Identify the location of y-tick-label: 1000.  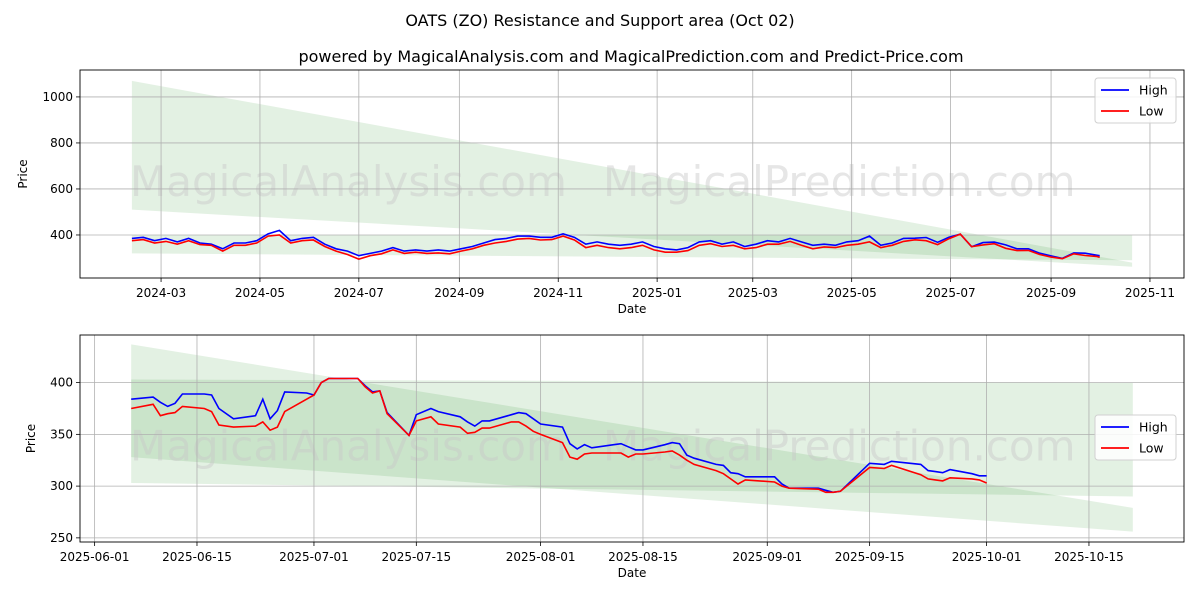
(57, 97).